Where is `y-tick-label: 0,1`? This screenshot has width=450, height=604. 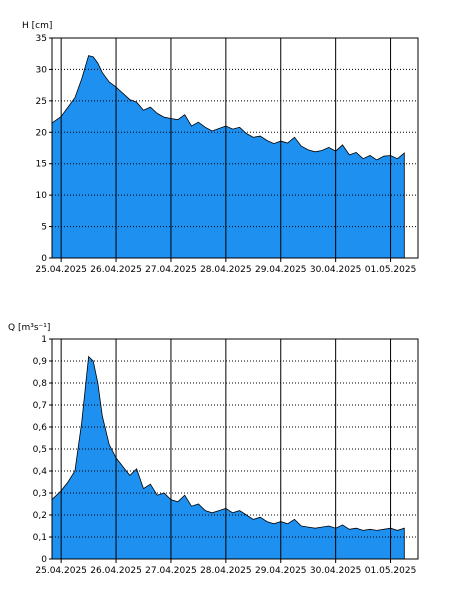 y-tick-label: 0,1 is located at coordinates (40, 538).